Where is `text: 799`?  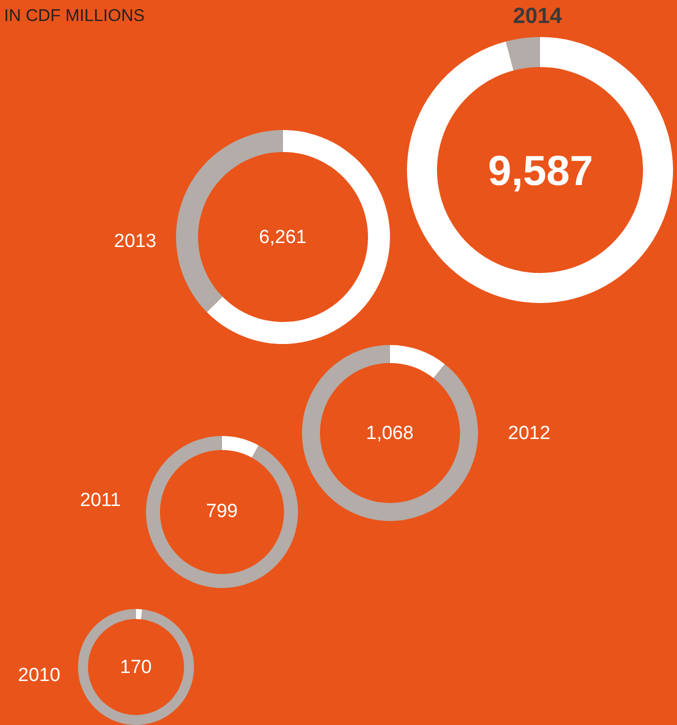 text: 799 is located at coordinates (222, 511).